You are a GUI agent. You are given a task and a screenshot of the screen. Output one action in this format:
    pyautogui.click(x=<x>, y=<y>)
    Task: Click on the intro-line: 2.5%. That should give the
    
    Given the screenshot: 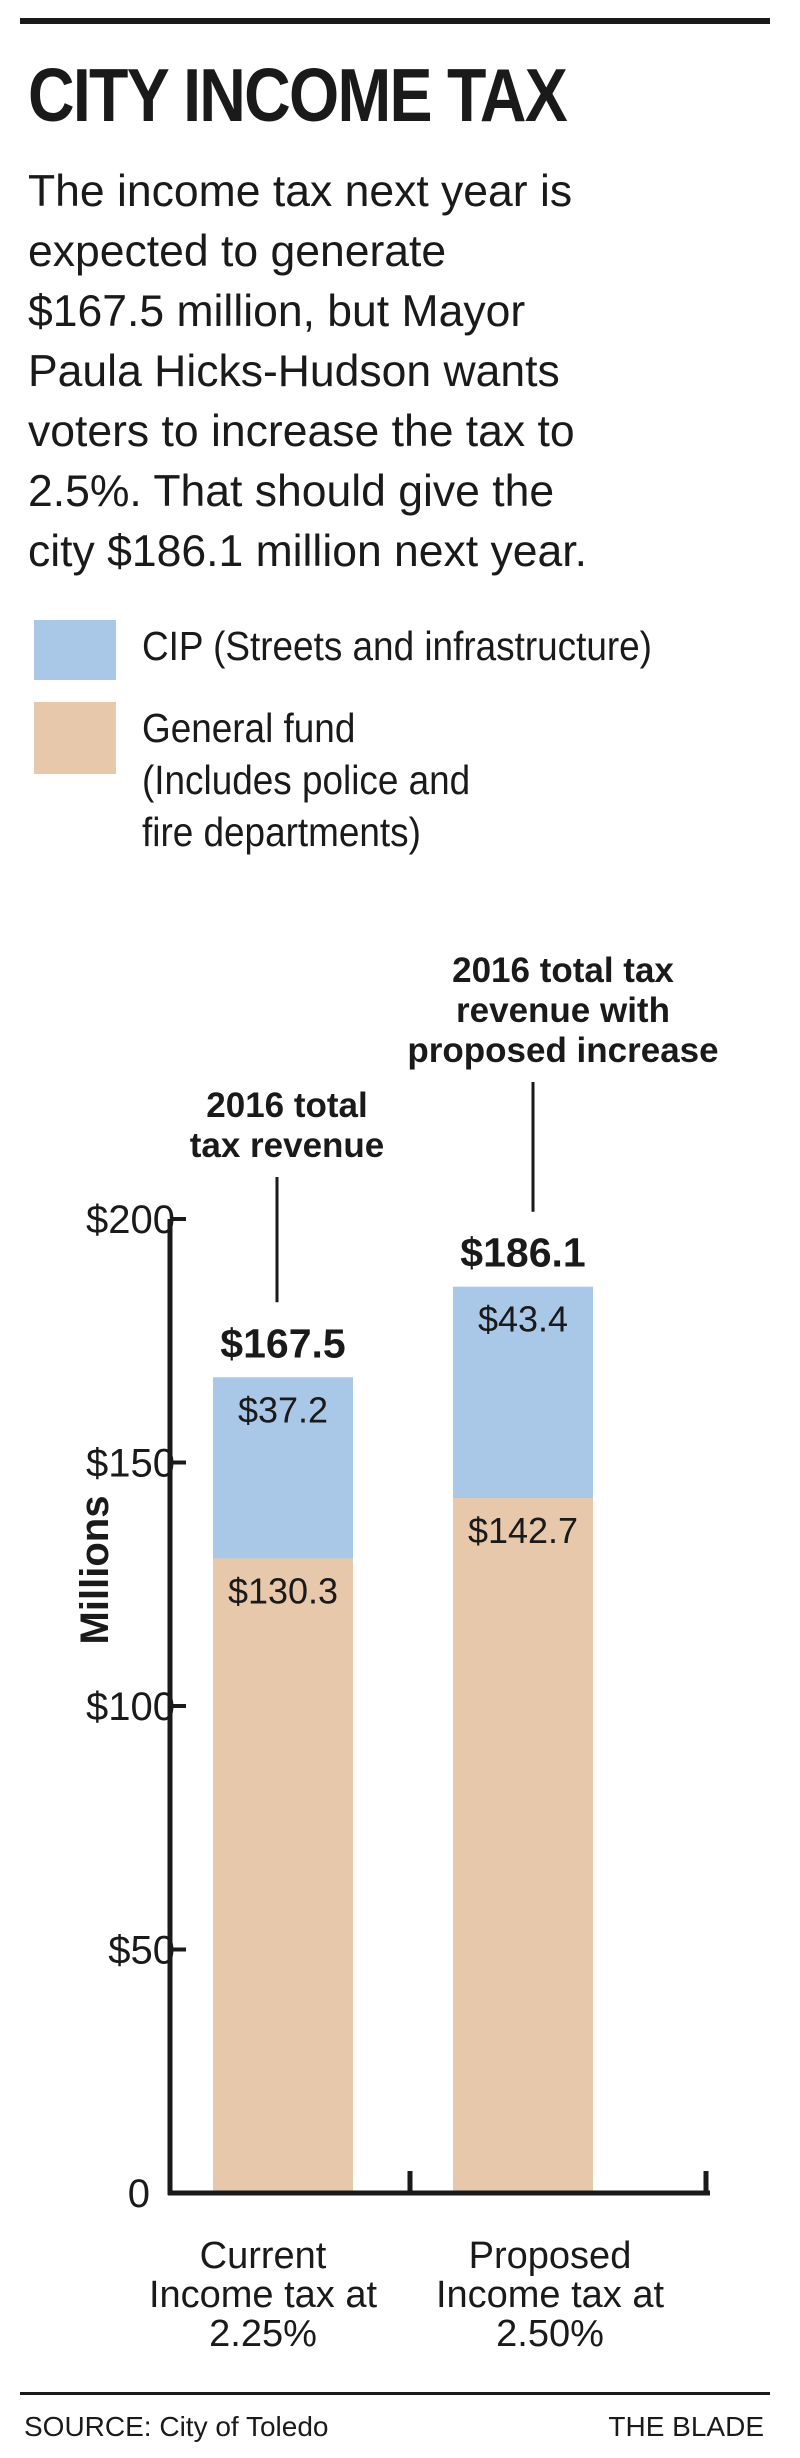 What is the action you would take?
    pyautogui.click(x=291, y=491)
    